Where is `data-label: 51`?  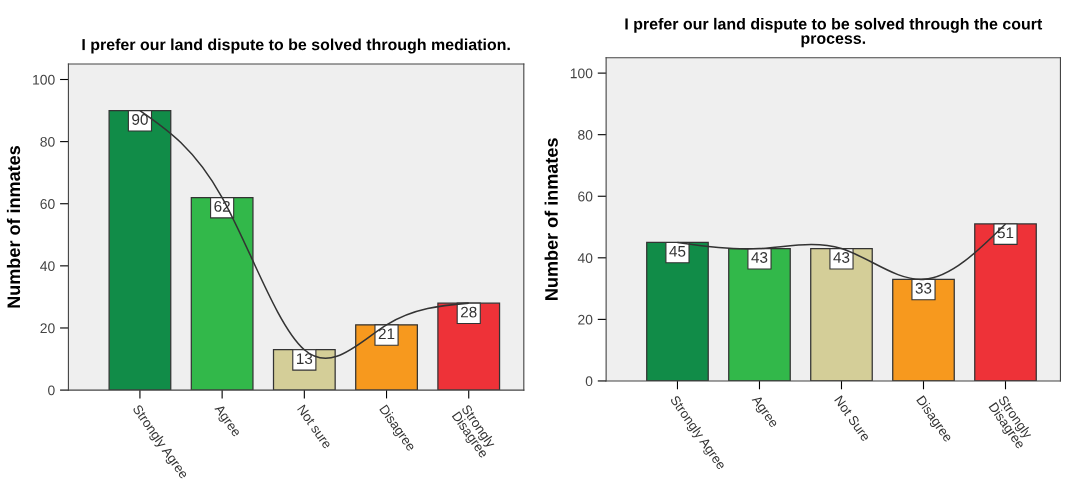
data-label: 51 is located at coordinates (1005, 233).